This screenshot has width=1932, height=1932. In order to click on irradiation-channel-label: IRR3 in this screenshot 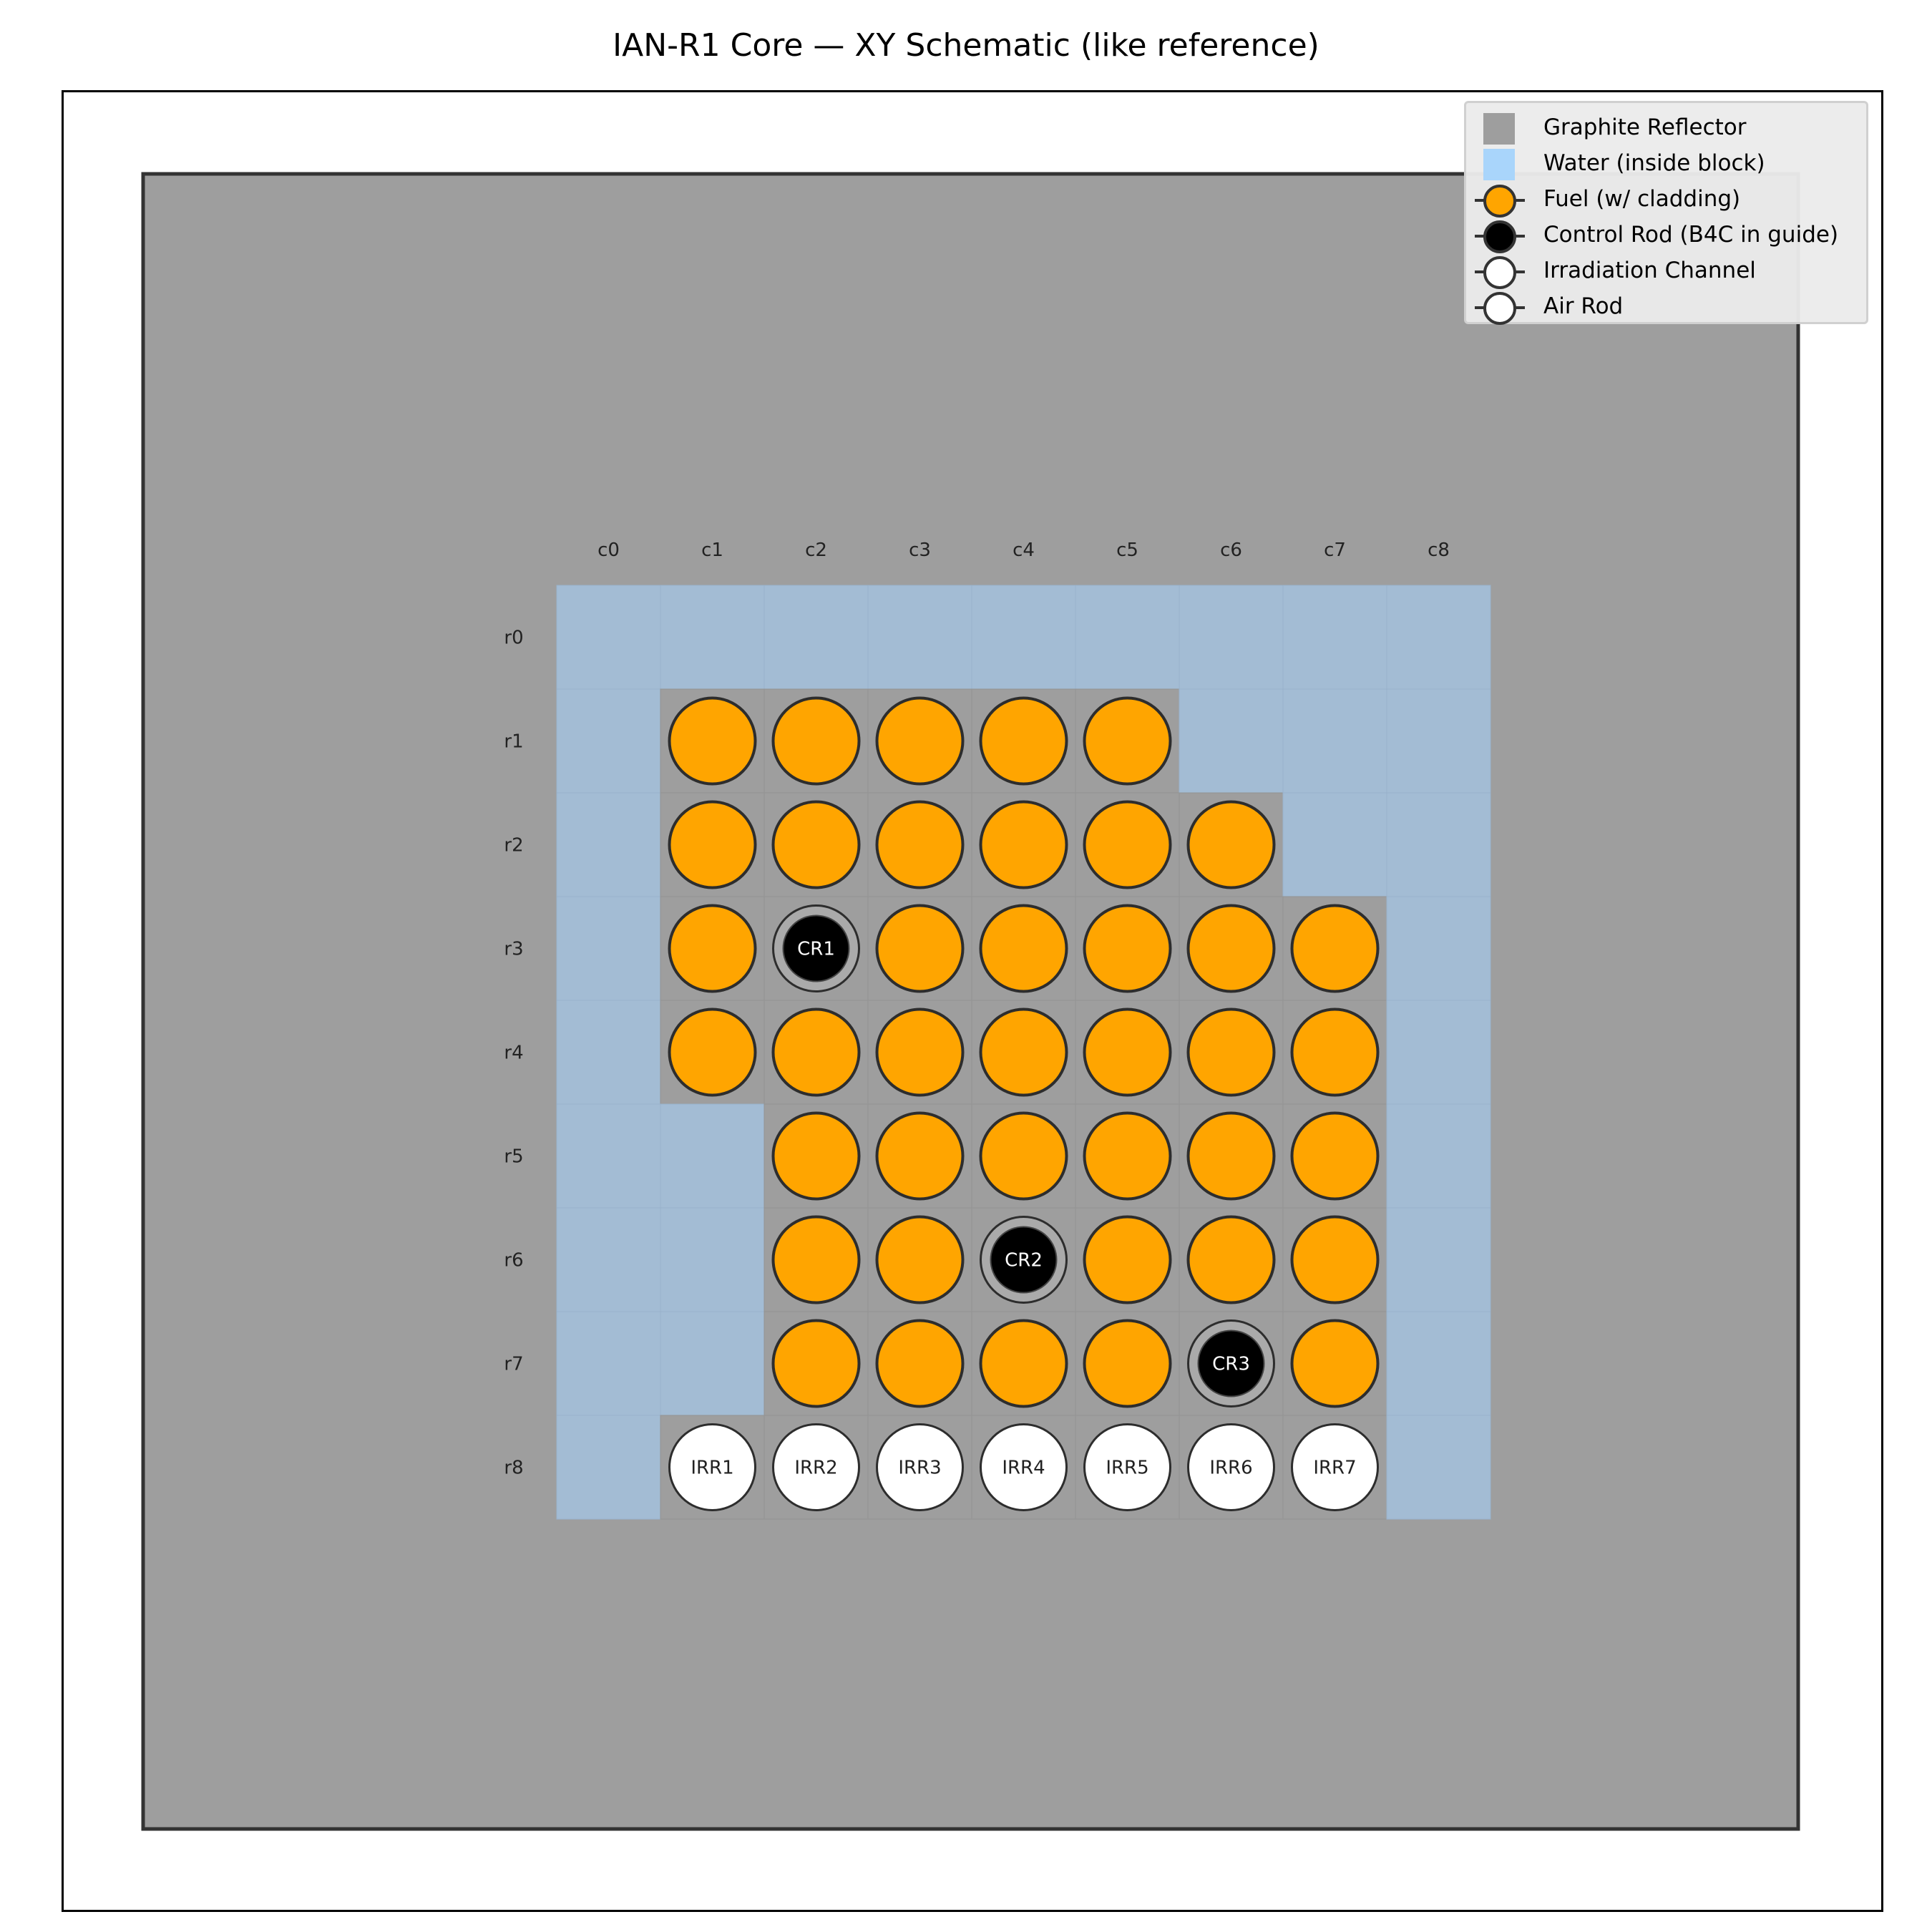, I will do `click(919, 1468)`.